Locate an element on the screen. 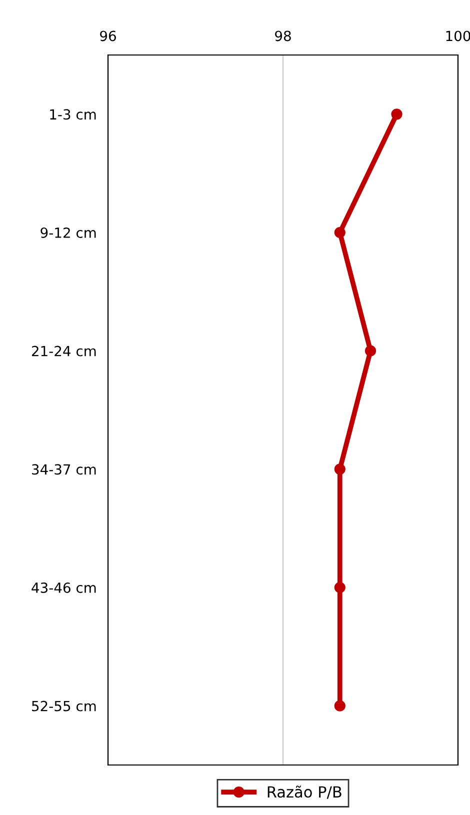 Image resolution: width=470 pixels, height=815 pixels. y-tick-label: 21-24 cm is located at coordinates (64, 351).